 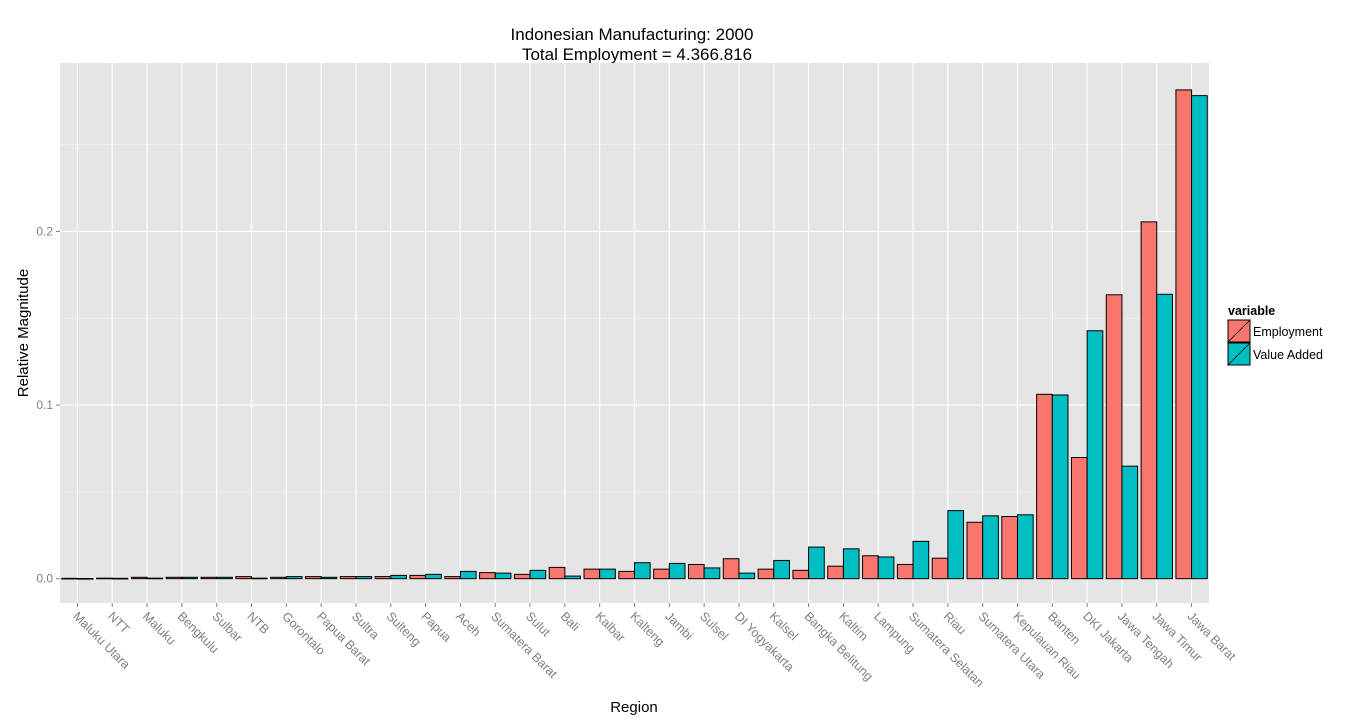 I want to click on y-tick-label: 0.0, so click(x=44, y=579).